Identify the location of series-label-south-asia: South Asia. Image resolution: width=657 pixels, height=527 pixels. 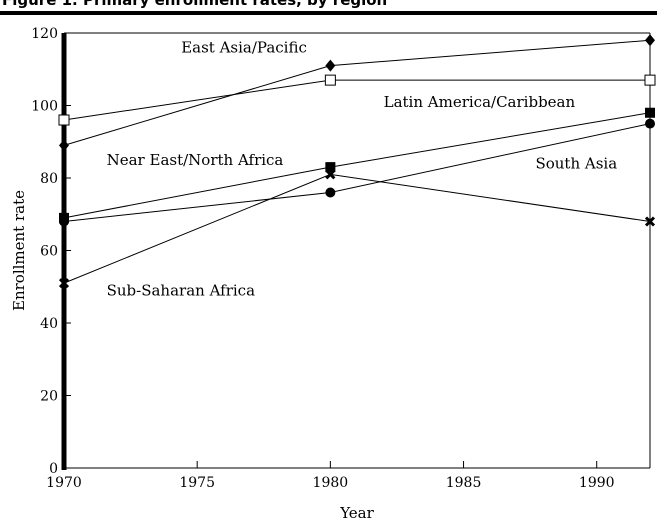
(576, 164).